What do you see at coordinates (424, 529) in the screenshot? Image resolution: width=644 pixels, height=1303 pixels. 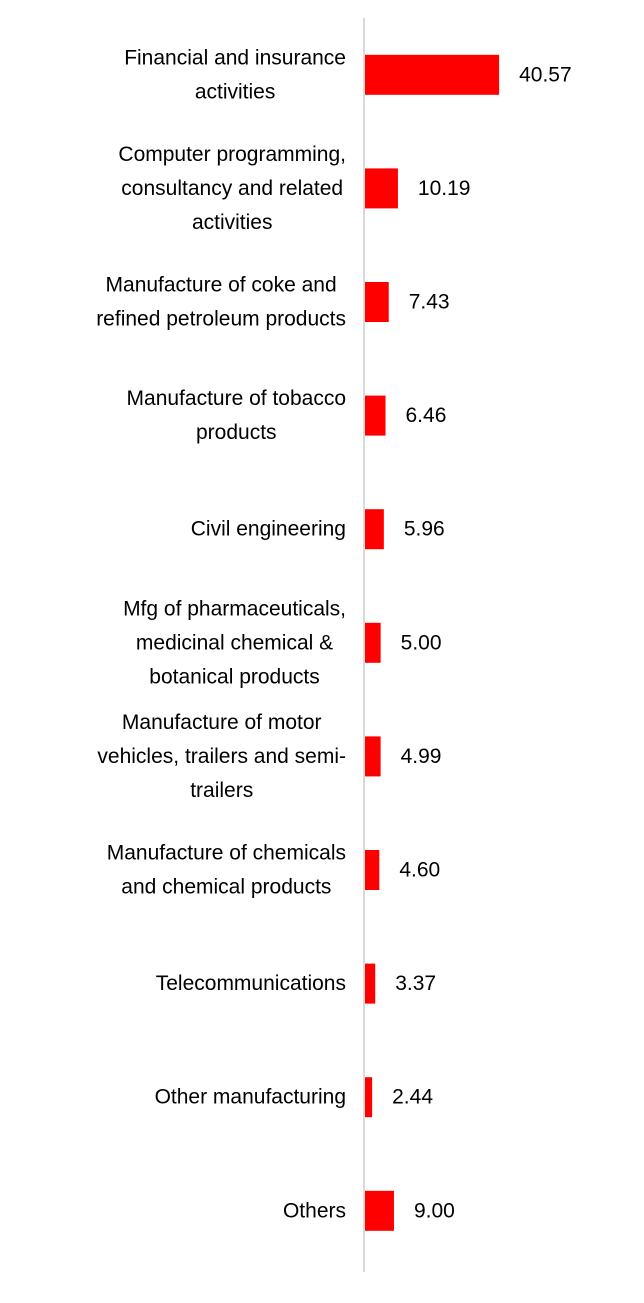 I see `value-label-4: 5.96` at bounding box center [424, 529].